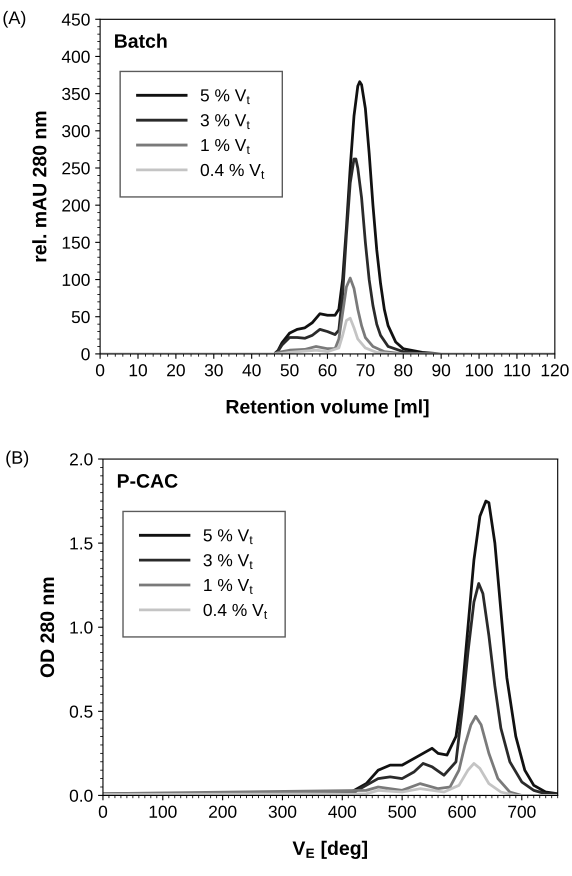 The height and width of the screenshot is (876, 572). I want to click on y-tick-label: 0, so click(85, 354).